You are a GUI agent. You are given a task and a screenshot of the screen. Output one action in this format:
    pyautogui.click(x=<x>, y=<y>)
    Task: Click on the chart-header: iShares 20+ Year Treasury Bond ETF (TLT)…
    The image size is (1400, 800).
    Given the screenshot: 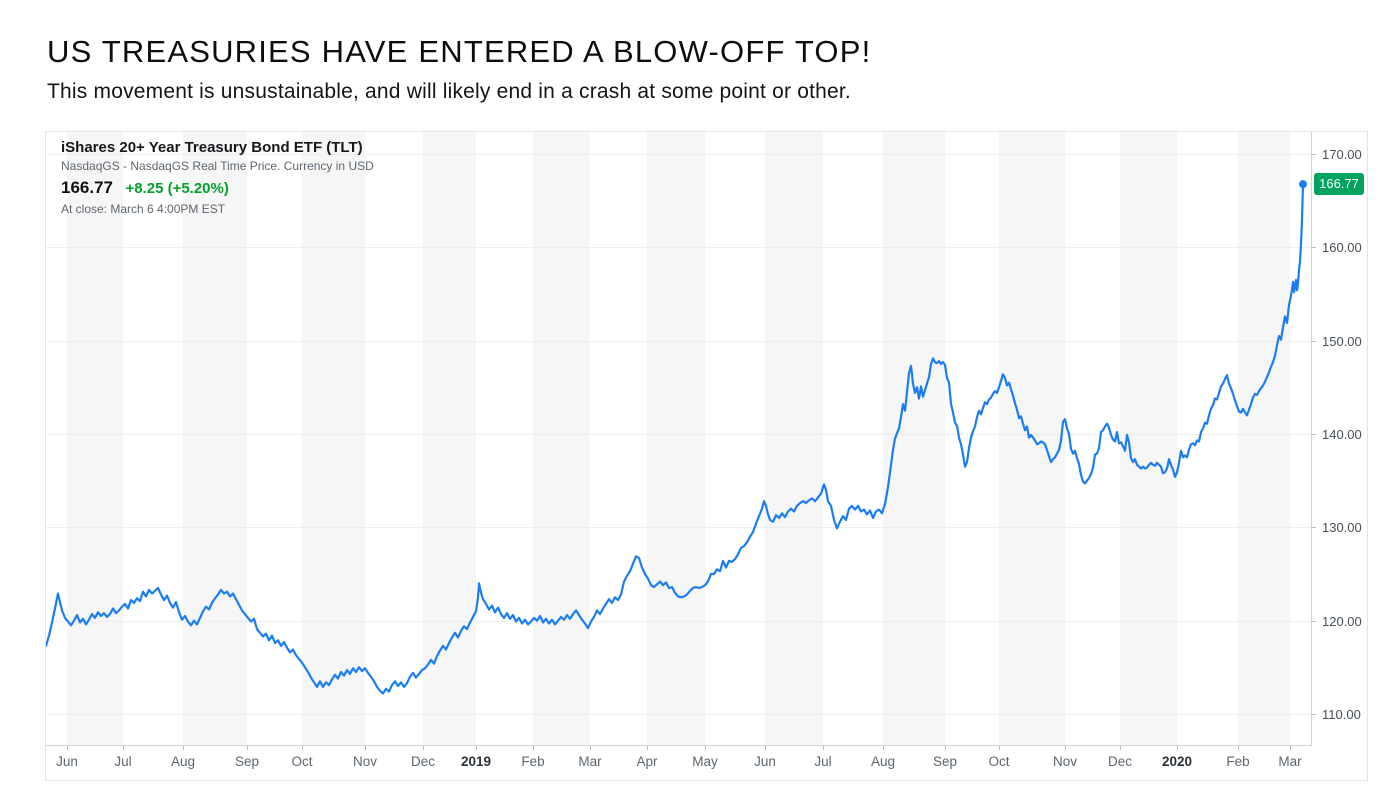 What is the action you would take?
    pyautogui.click(x=217, y=177)
    